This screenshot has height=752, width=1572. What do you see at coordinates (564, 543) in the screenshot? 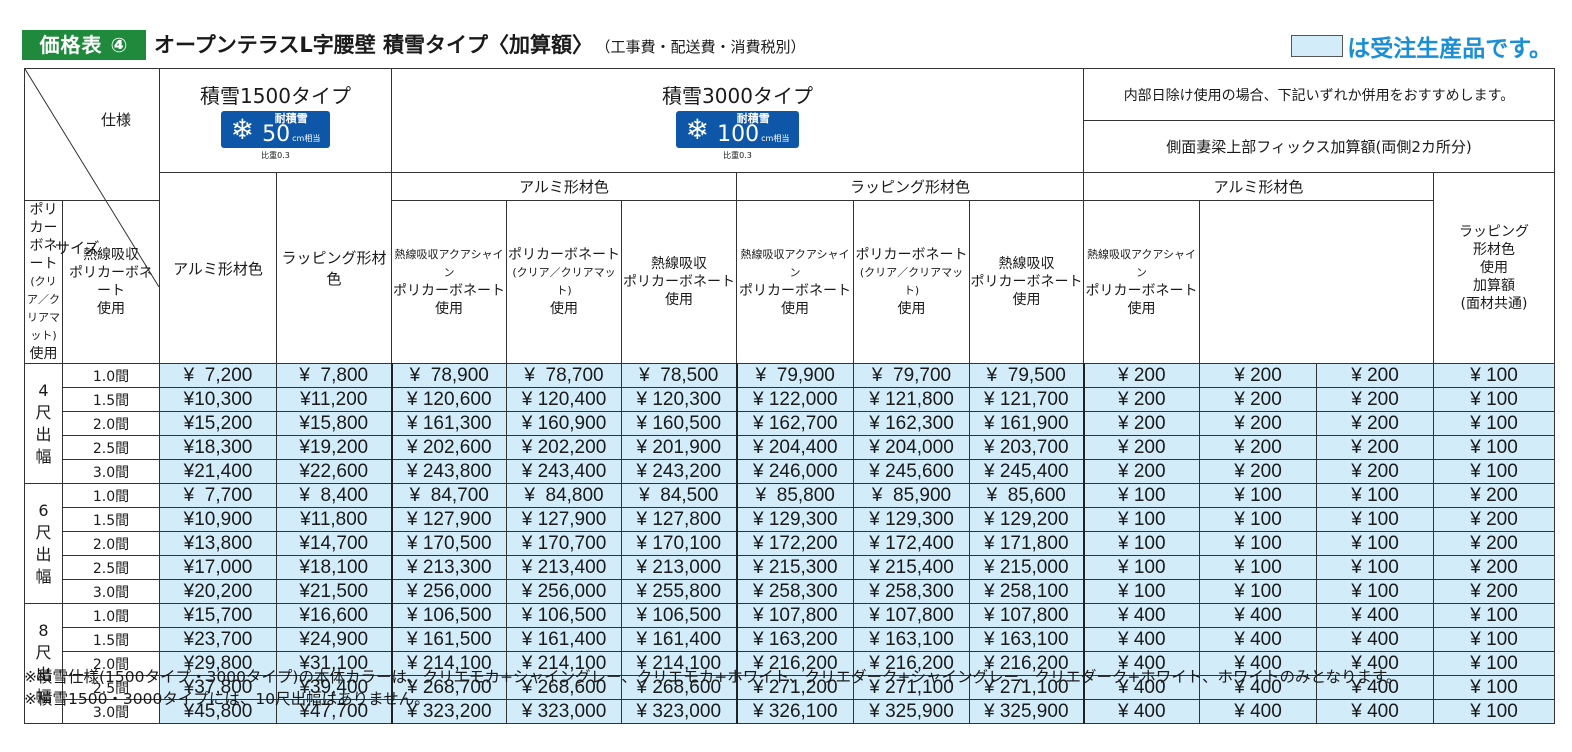
I see `price-cell: ¥ 170,700` at bounding box center [564, 543].